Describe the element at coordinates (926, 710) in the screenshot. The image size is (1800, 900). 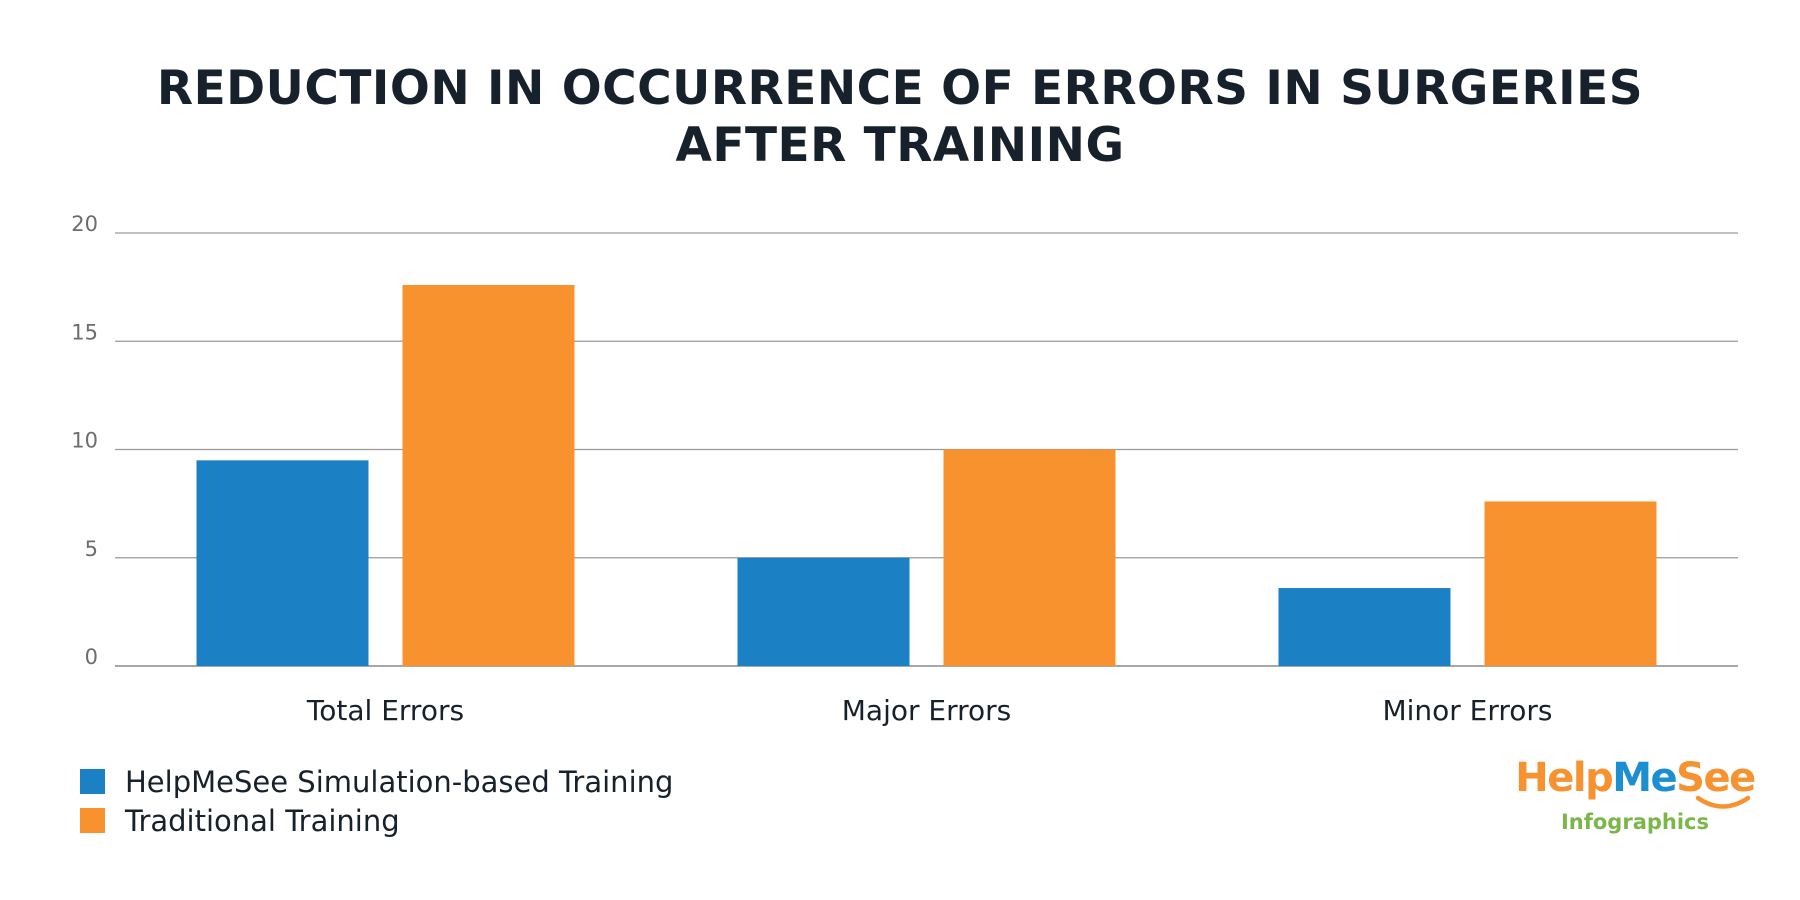
I see `x-category-label: Major Errors` at that location.